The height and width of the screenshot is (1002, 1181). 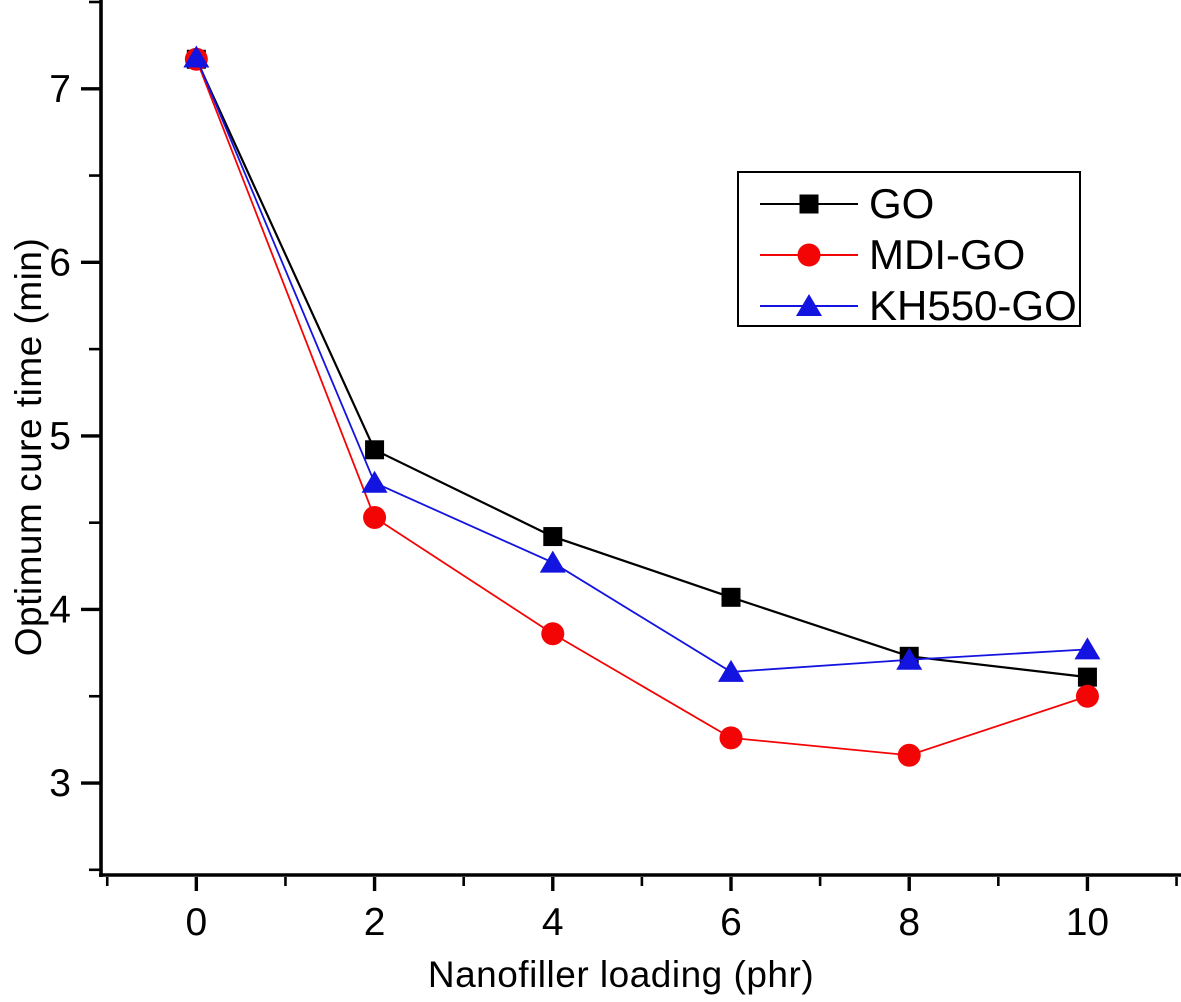 What do you see at coordinates (947, 254) in the screenshot?
I see `legend-label: MDI-GO` at bounding box center [947, 254].